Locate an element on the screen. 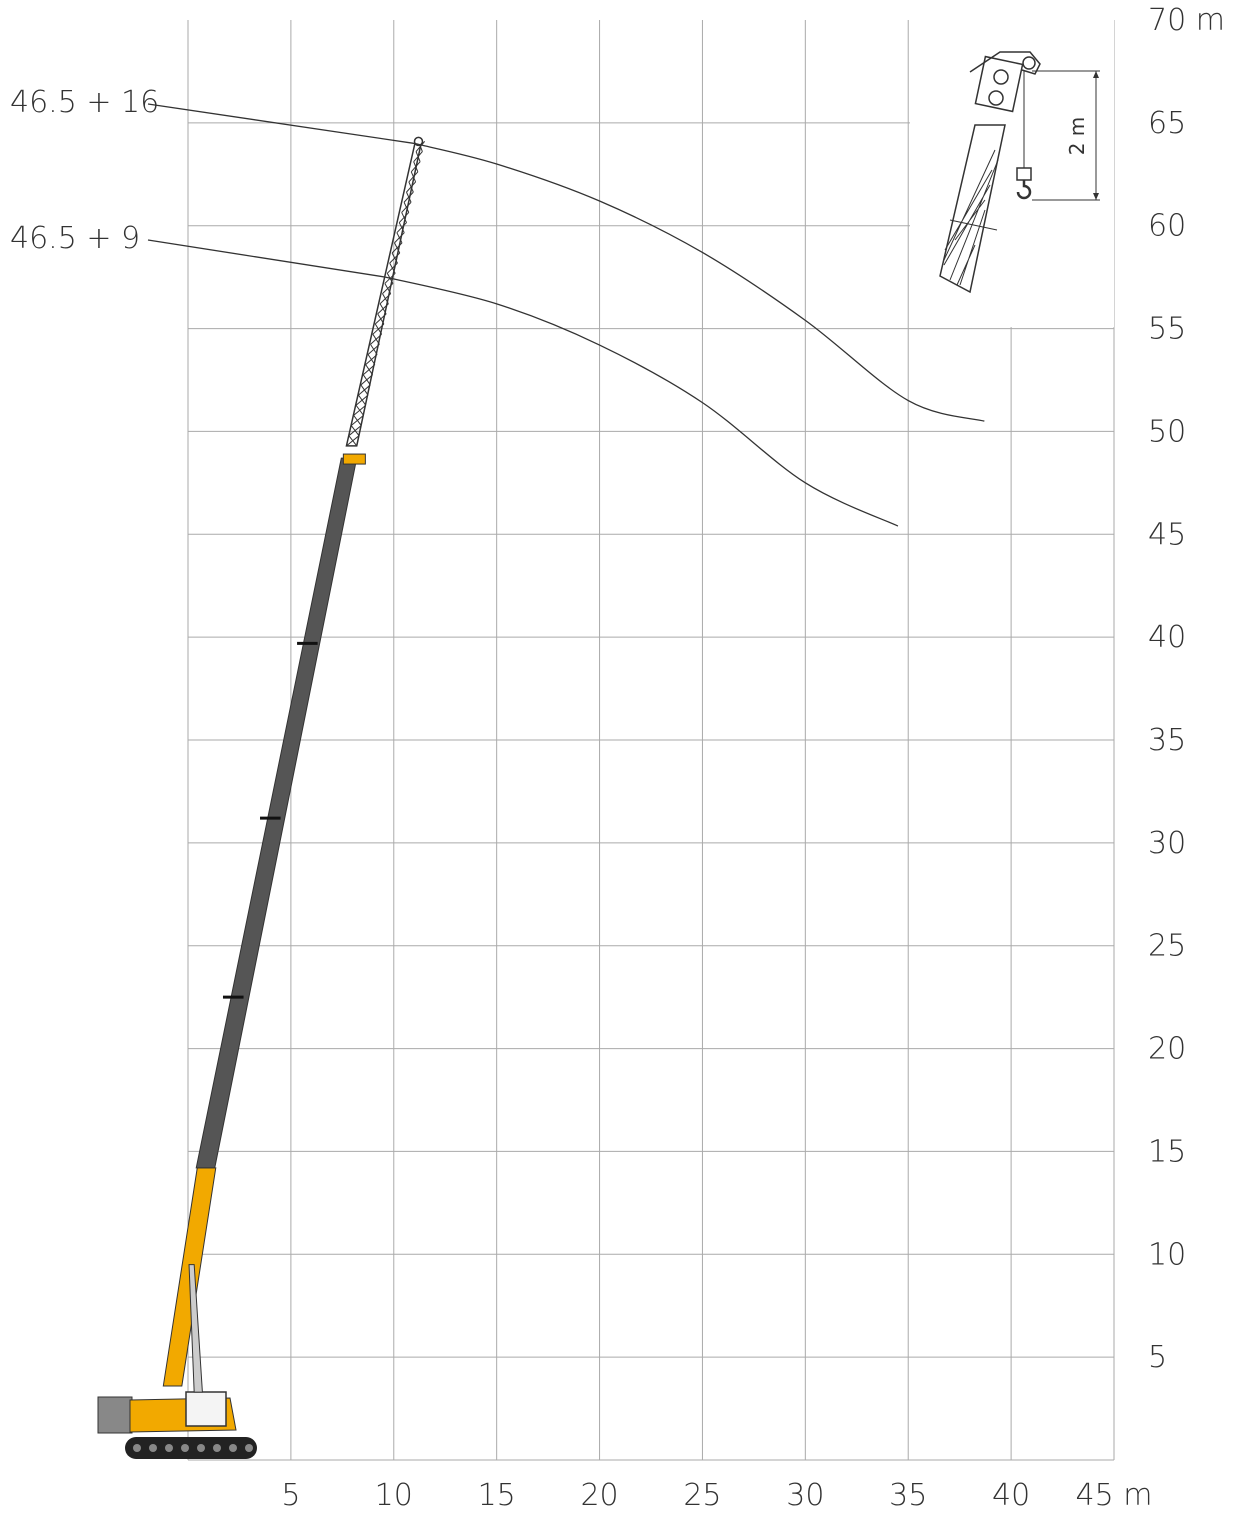 The image size is (1238, 1518). y-tick-label: 15 is located at coordinates (1167, 1151).